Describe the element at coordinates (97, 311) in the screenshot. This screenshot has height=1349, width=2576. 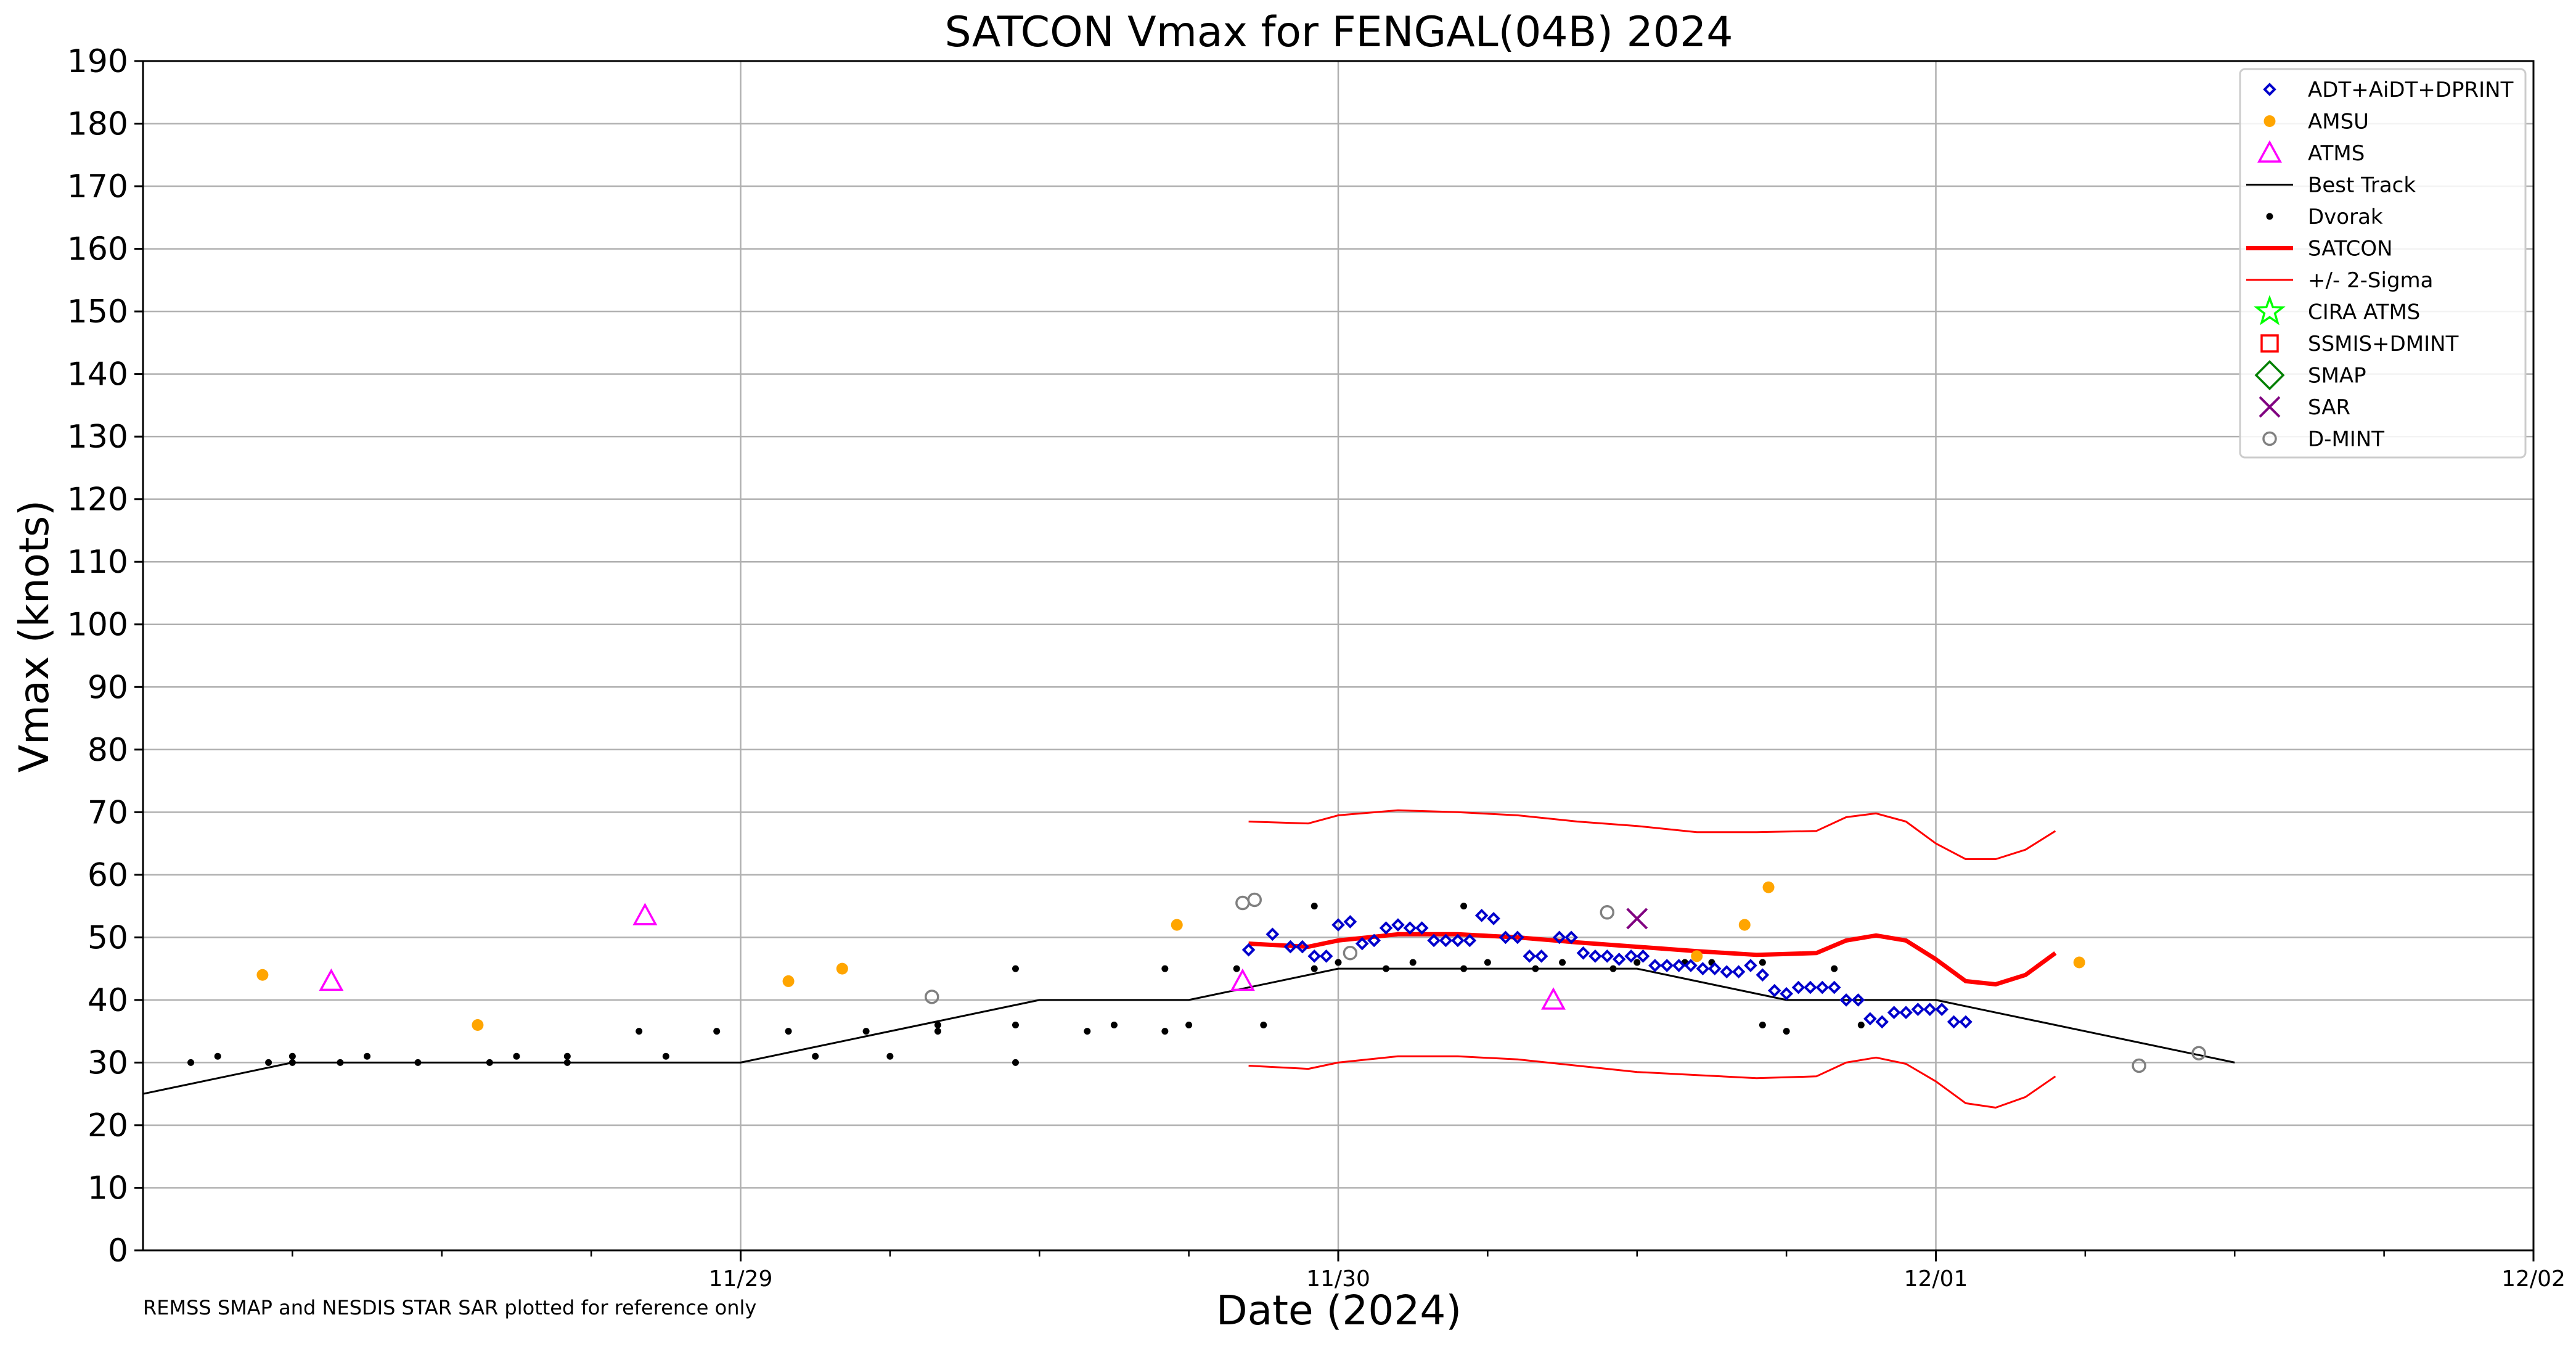
I see `y-tick-label: 150` at that location.